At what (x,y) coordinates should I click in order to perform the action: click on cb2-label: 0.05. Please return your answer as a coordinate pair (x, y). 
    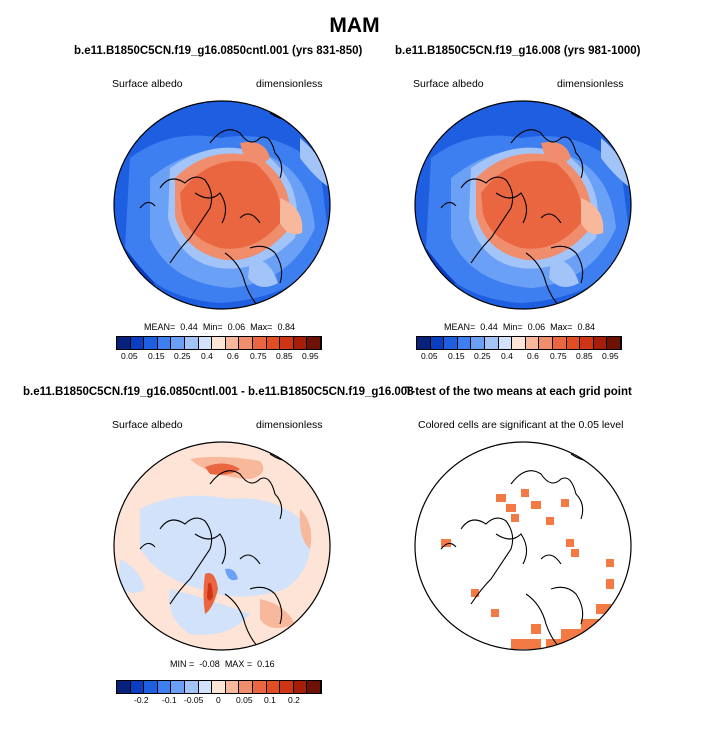
    Looking at the image, I should click on (429, 356).